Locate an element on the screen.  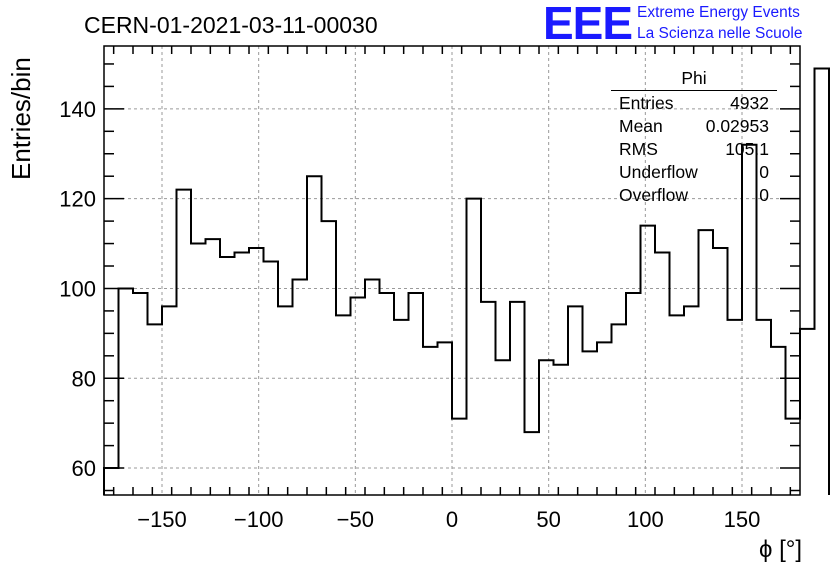
x-tick-label: 150 is located at coordinates (742, 519).